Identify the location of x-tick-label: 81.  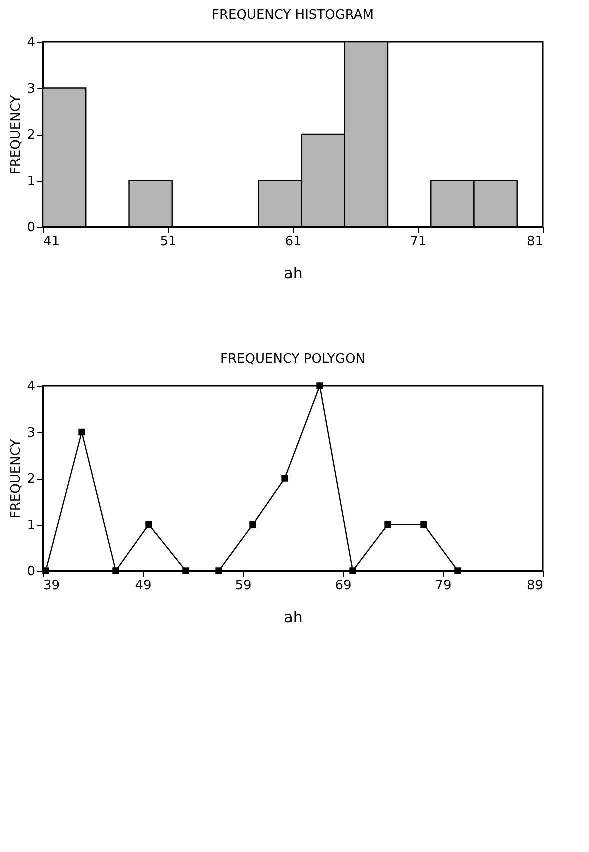
(535, 242).